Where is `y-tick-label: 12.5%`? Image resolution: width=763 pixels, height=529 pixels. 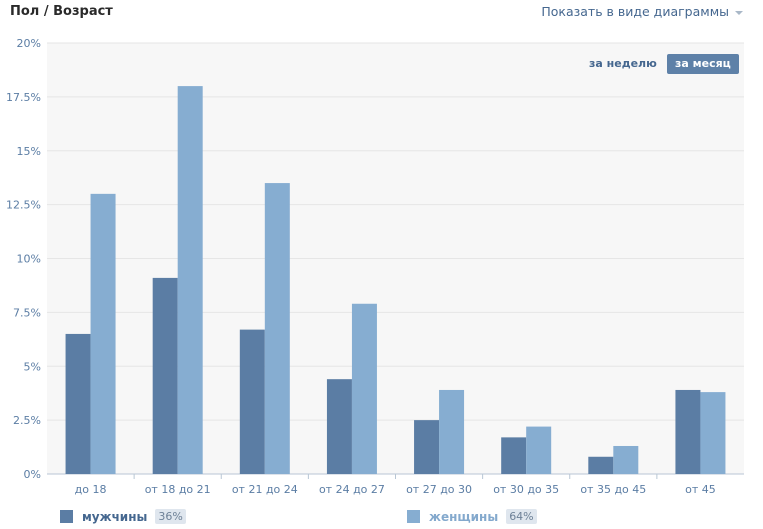 y-tick-label: 12.5% is located at coordinates (23, 205).